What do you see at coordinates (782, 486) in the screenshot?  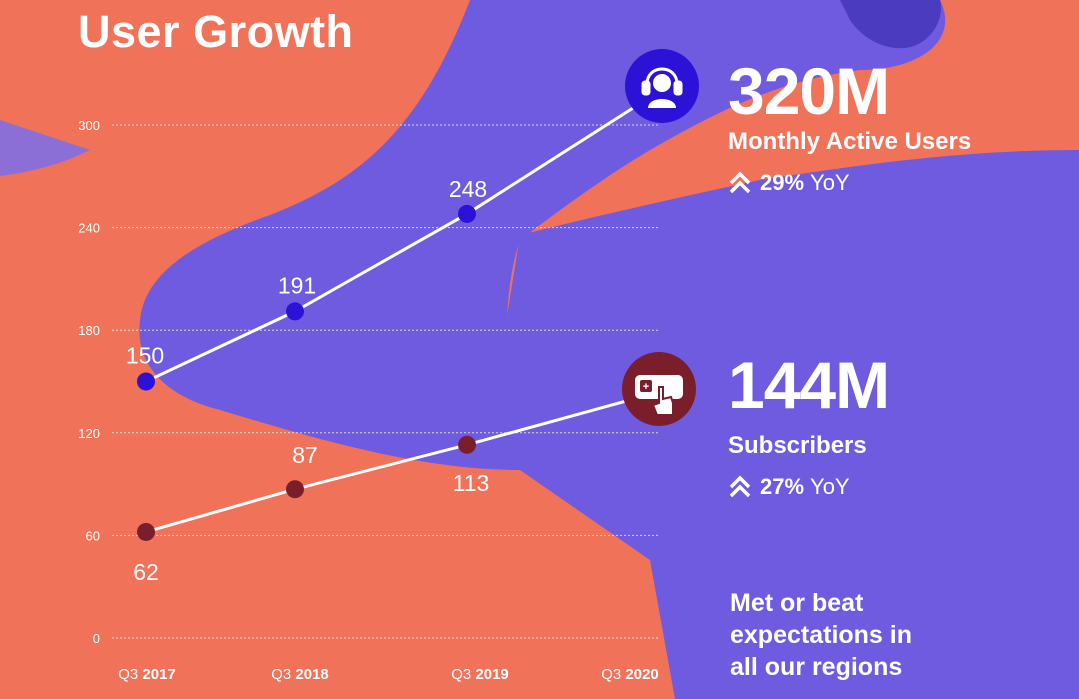 I see `subscribers-yoy-percent: 27%` at bounding box center [782, 486].